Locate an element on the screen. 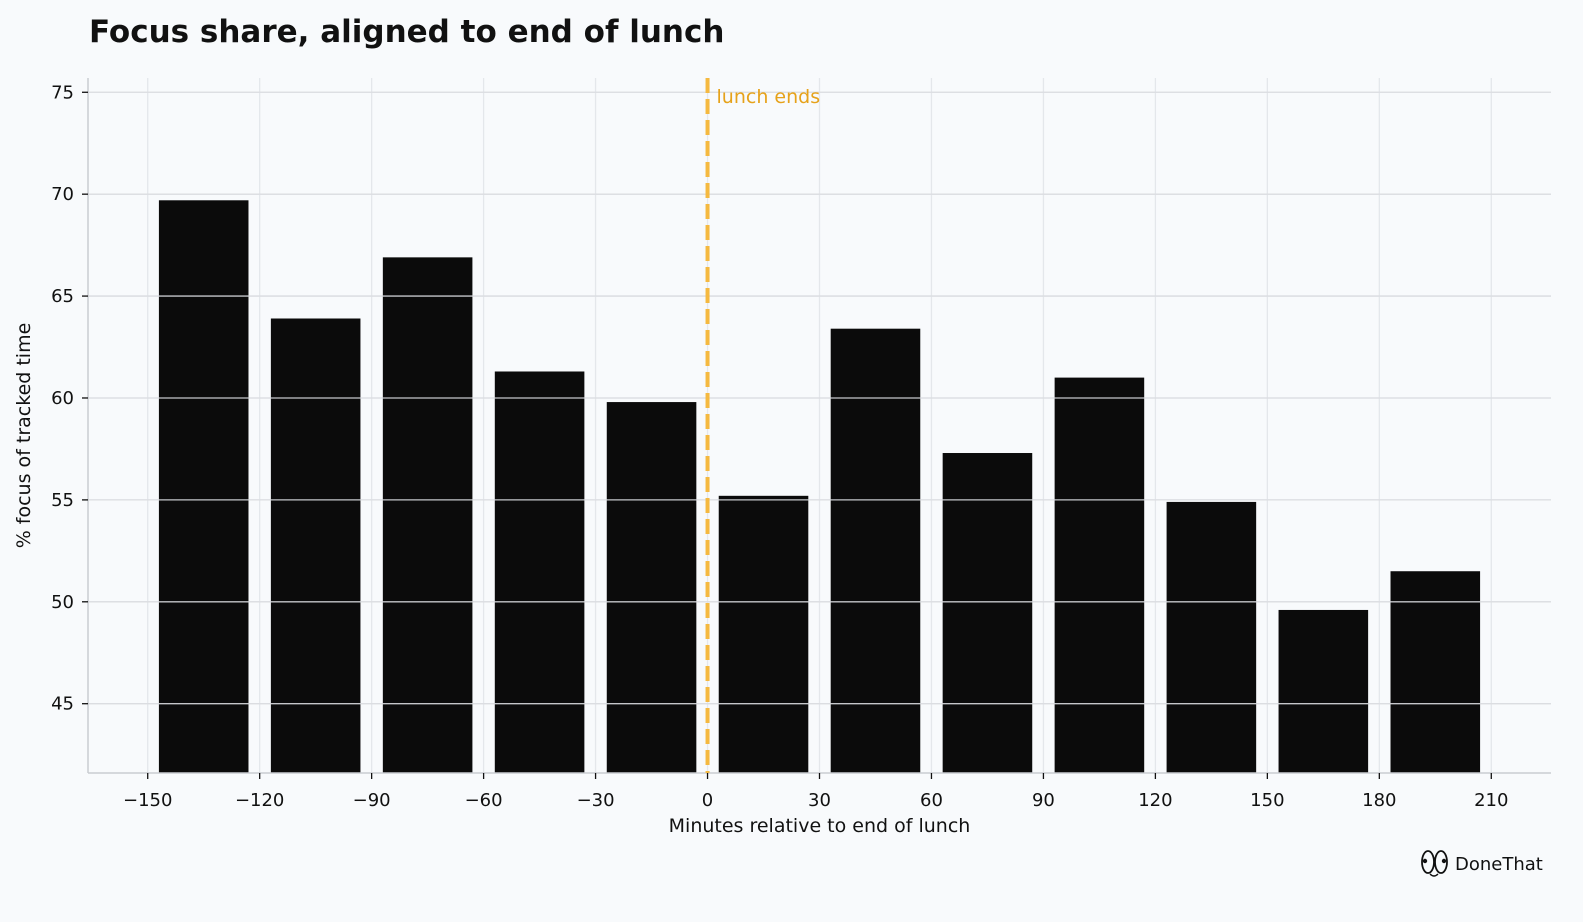  x-tick-label: −90 is located at coordinates (372, 800).